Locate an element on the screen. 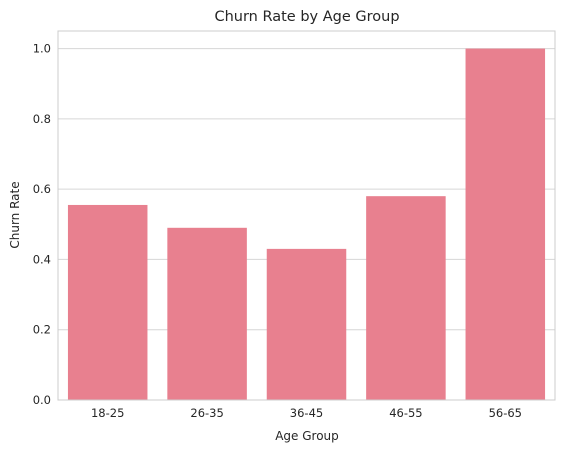  y-axis-ticks: 0.0 0.2 0.4 0.6 0.8 1.0 is located at coordinates (42, 224).